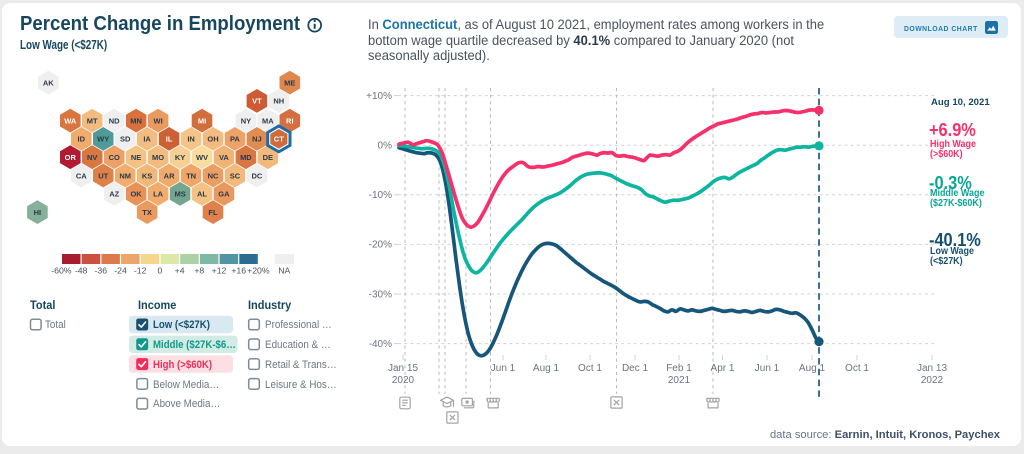 This screenshot has width=1024, height=454. Describe the element at coordinates (212, 139) in the screenshot. I see `svg-text: OH` at that location.